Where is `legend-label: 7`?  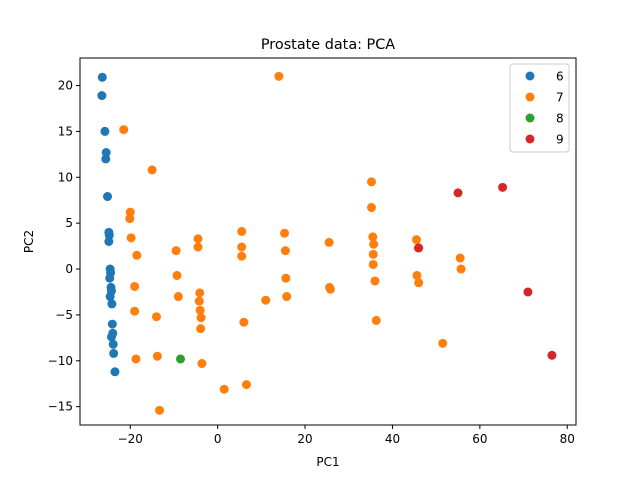
legend-label: 7 is located at coordinates (560, 98).